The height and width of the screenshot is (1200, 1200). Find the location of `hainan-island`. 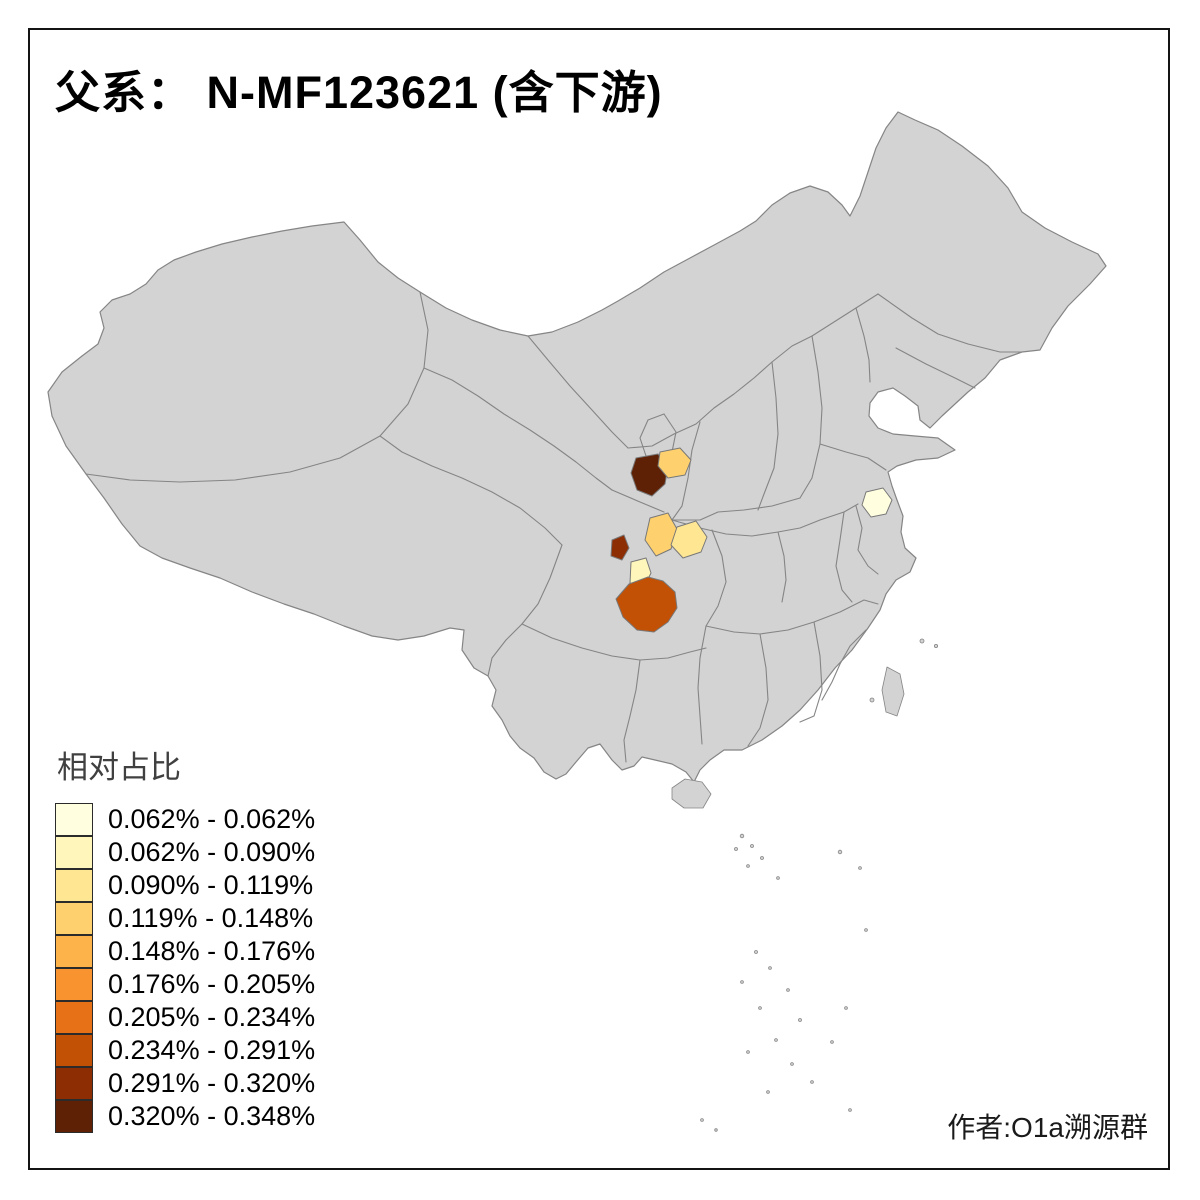

hainan-island is located at coordinates (691, 793).